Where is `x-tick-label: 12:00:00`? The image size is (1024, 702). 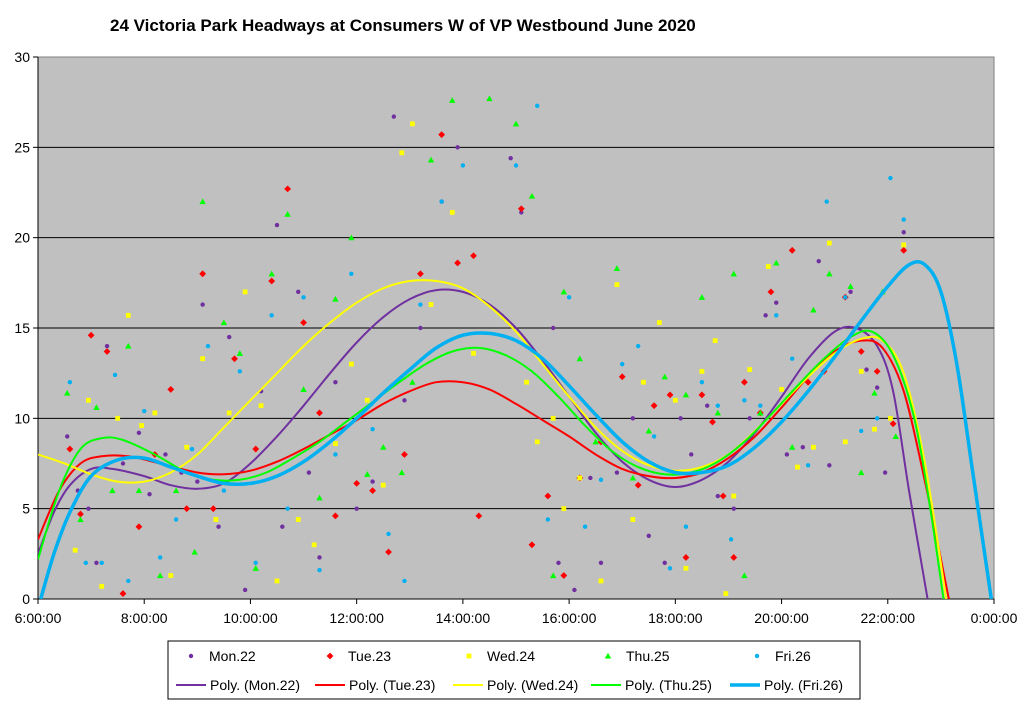 x-tick-label: 12:00:00 is located at coordinates (356, 618).